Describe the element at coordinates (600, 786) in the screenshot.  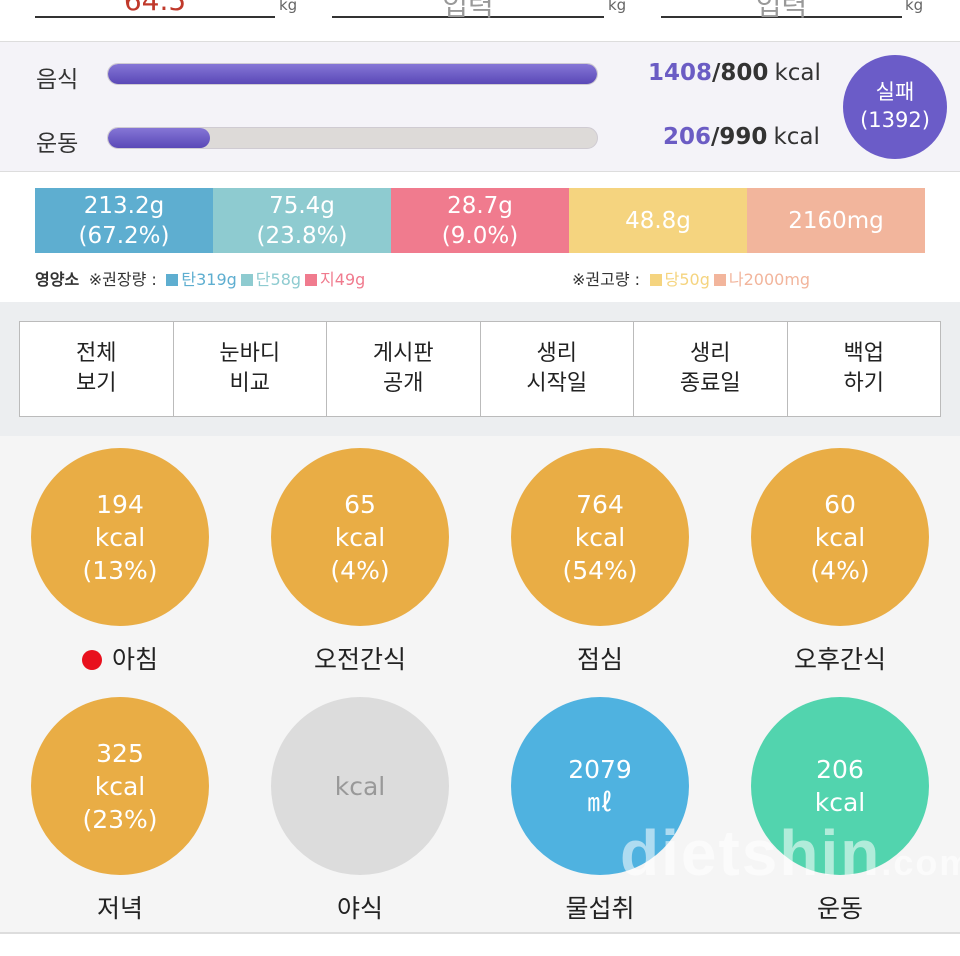
I see `meal-circle: 2079 ㎖` at that location.